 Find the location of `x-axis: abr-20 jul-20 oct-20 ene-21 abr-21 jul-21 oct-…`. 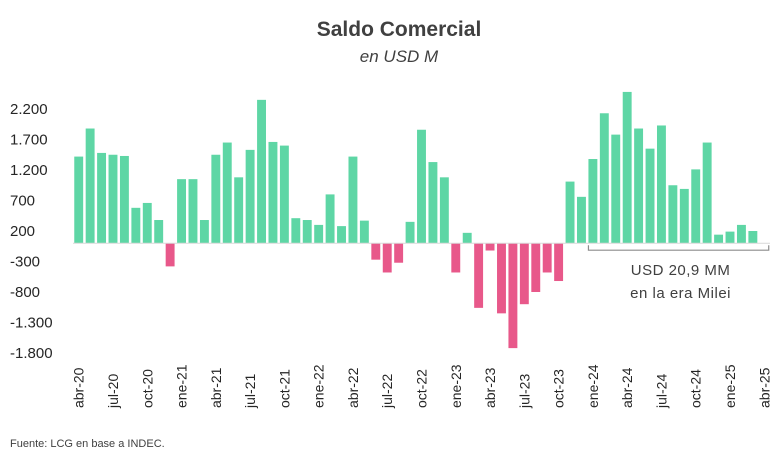

x-axis: abr-20 jul-20 oct-20 ene-21 abr-21 jul-21 oct-… is located at coordinates (422, 386).